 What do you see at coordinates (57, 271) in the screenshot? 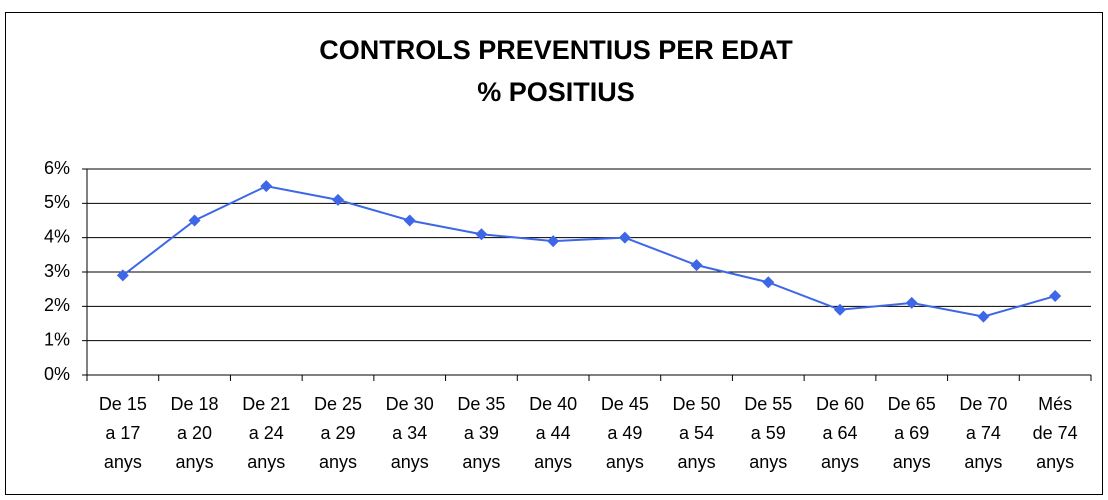
I see `y-tick-label: 3%` at bounding box center [57, 271].